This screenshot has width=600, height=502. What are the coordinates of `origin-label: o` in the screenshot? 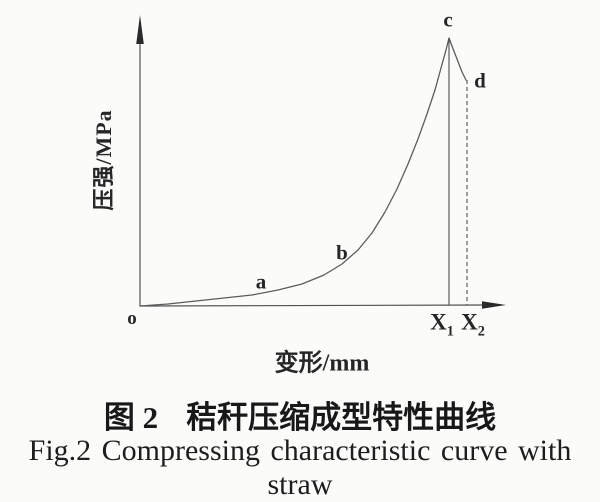 It's located at (132, 318).